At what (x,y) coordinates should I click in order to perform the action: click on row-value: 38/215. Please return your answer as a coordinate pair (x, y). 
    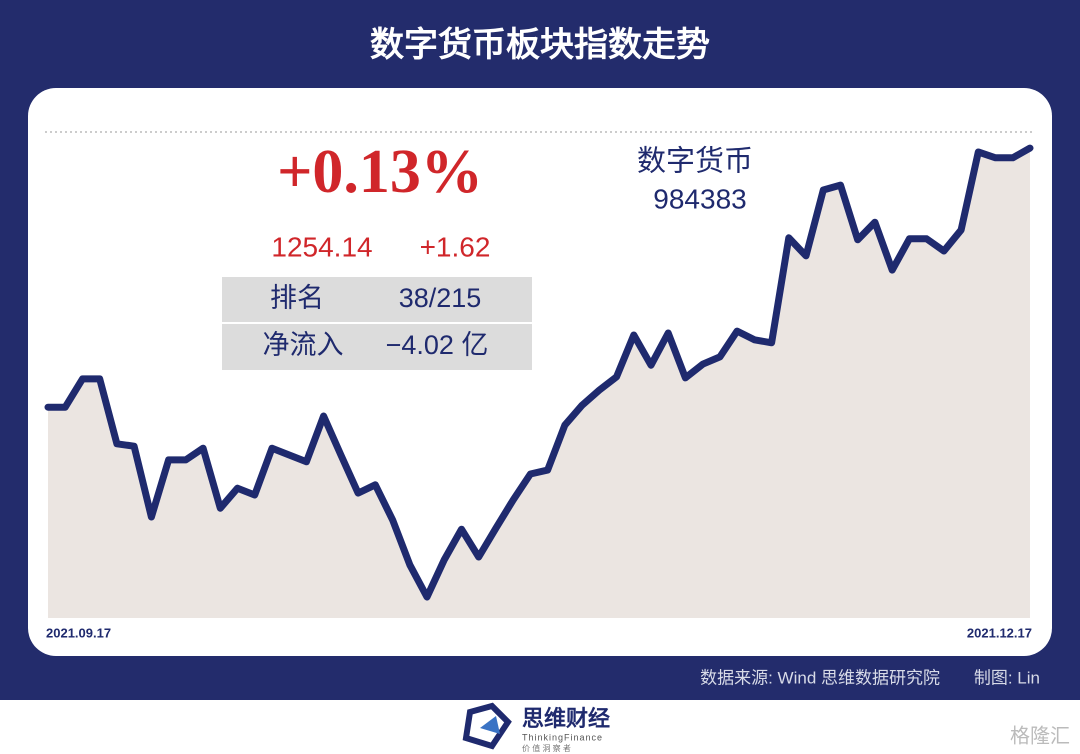
    Looking at the image, I should click on (440, 298).